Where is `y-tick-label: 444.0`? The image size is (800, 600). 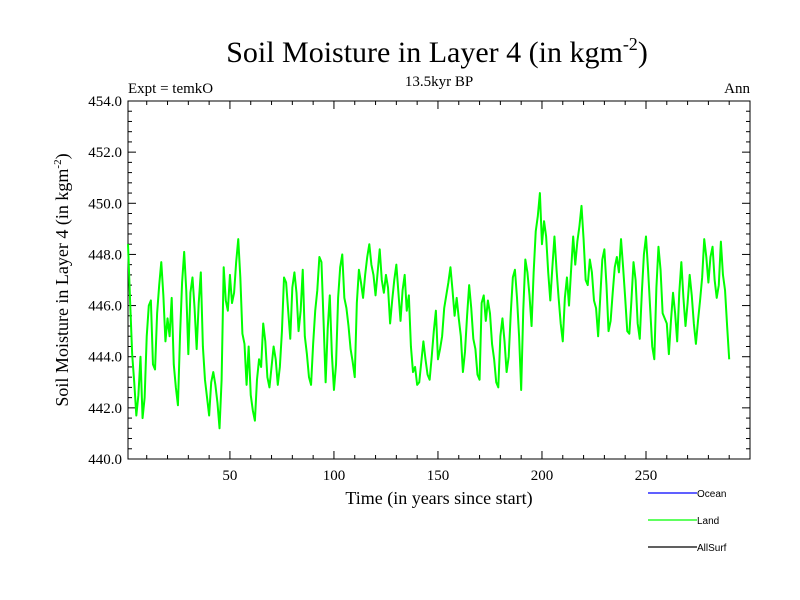
y-tick-label: 444.0 is located at coordinates (105, 358).